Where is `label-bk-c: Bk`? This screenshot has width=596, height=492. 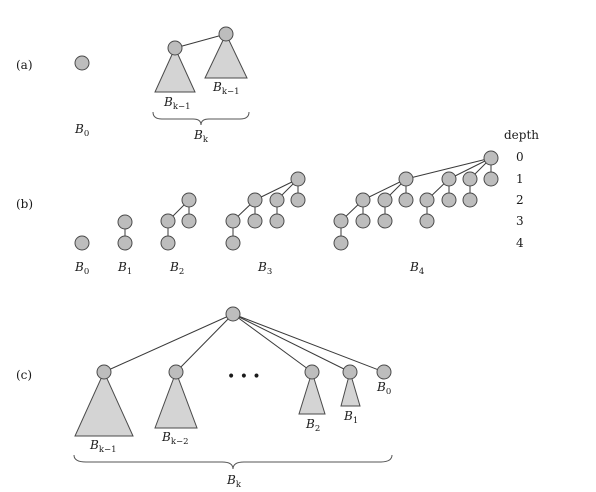 label-bk-c: Bk is located at coordinates (234, 481).